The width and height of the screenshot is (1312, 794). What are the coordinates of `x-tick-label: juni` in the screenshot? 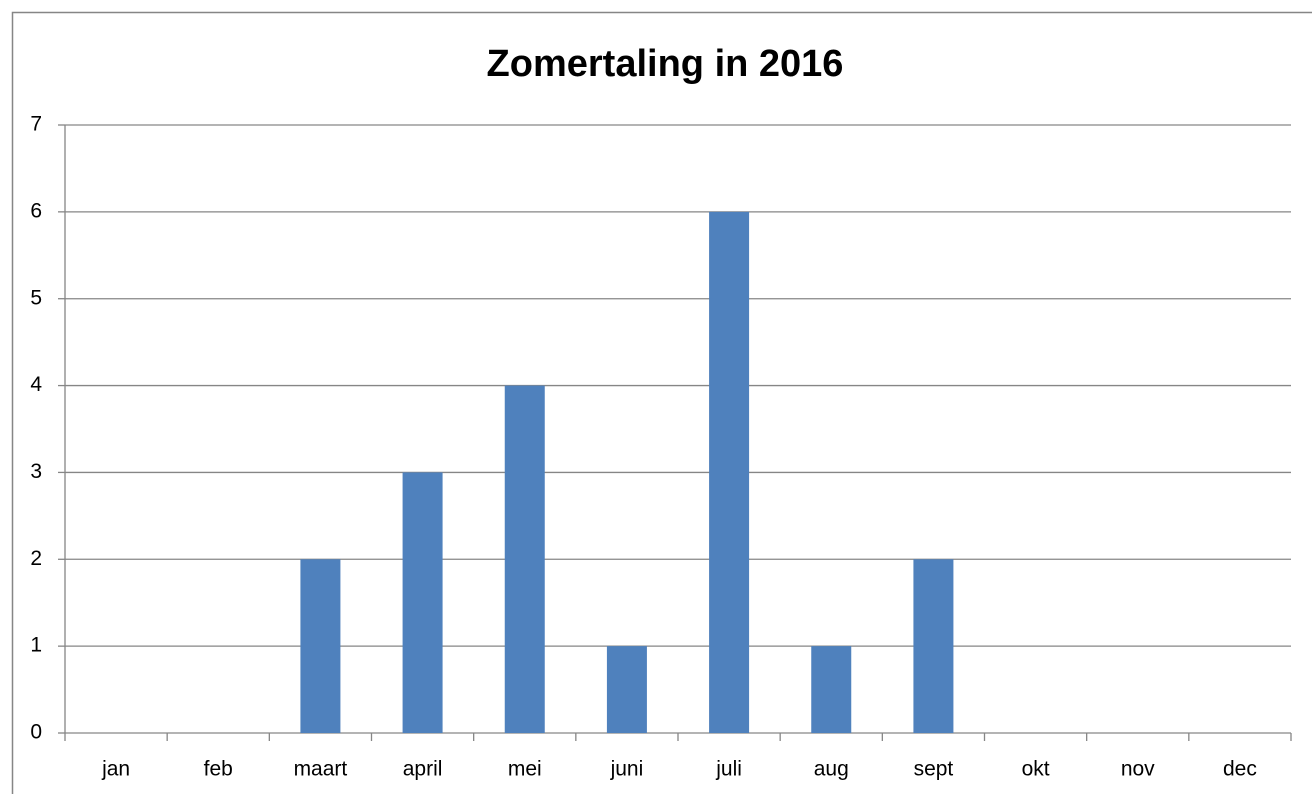 It's located at (627, 769).